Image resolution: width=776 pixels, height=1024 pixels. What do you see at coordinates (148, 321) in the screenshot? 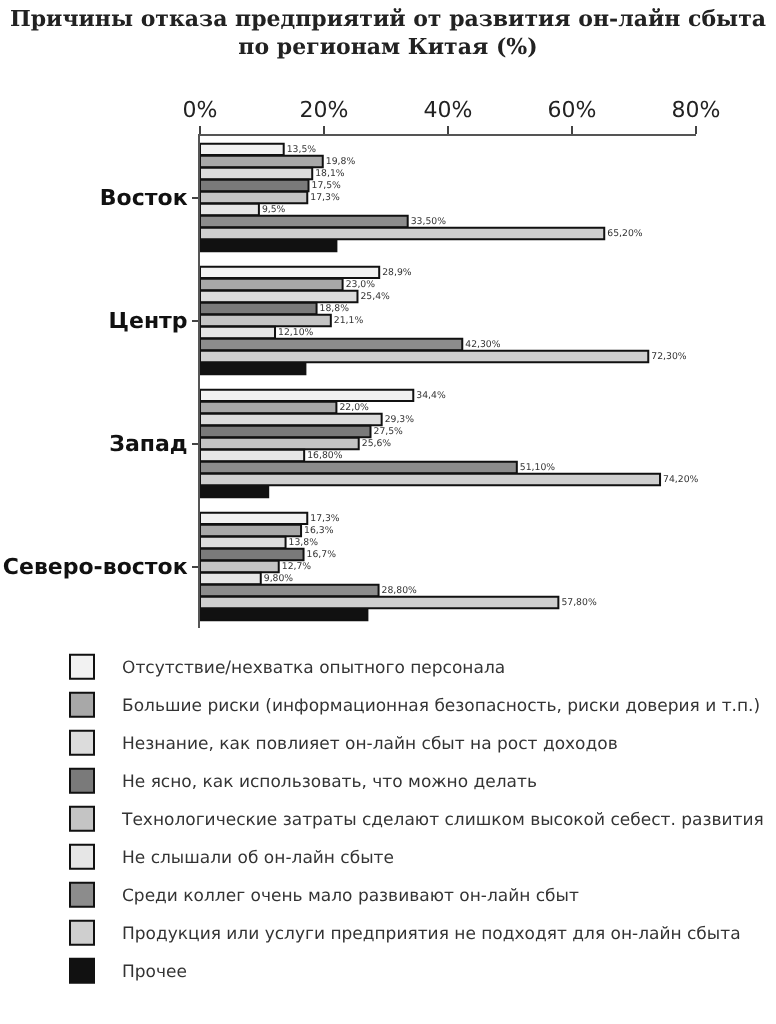
I see `y-tick-label: Центр` at bounding box center [148, 321].